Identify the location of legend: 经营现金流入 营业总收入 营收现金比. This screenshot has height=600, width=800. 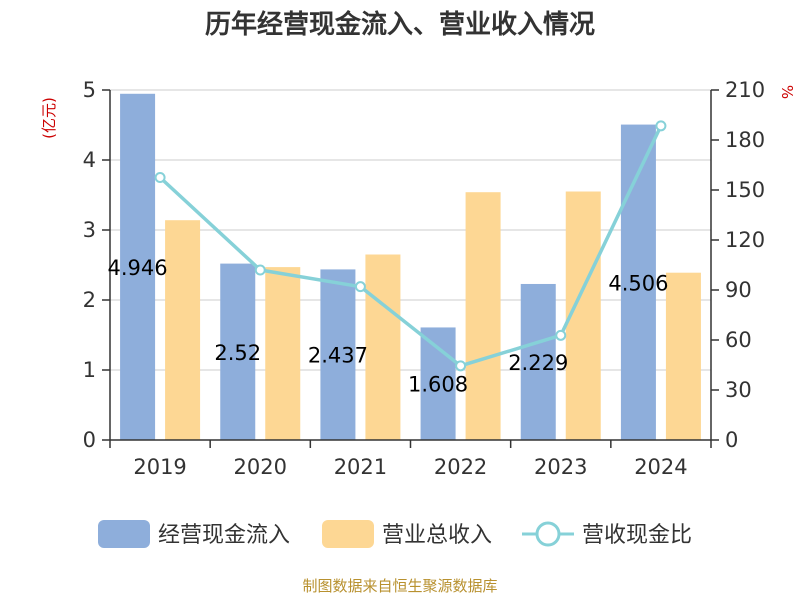
(395, 534).